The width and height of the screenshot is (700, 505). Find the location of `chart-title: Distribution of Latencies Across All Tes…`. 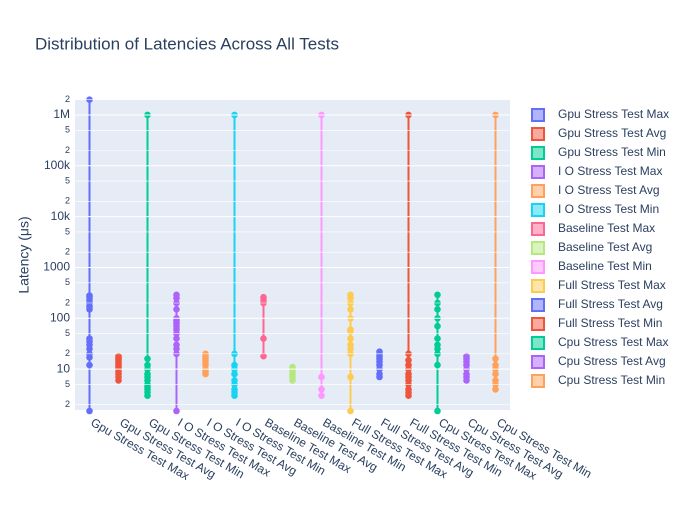

chart-title: Distribution of Latencies Across All Tes… is located at coordinates (187, 43).